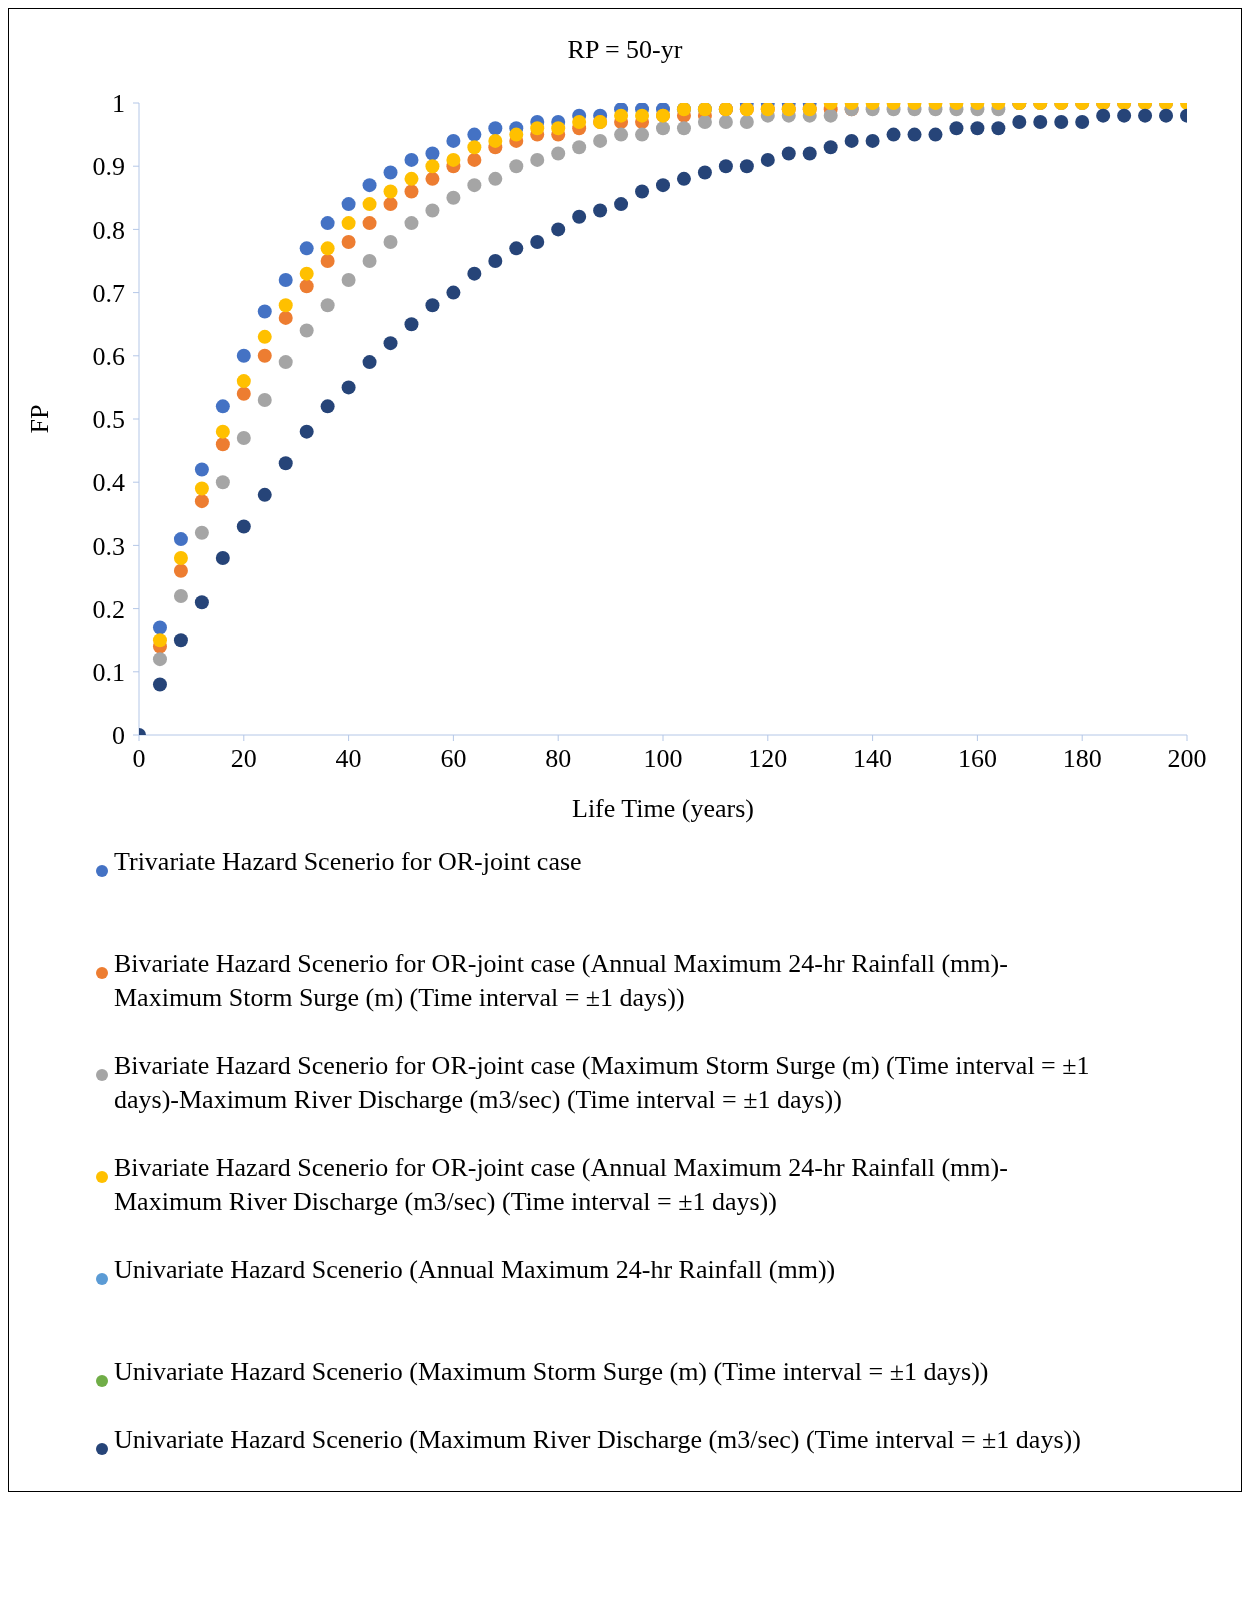 The image size is (1252, 1597). I want to click on y-tick-label: 1, so click(118, 104).